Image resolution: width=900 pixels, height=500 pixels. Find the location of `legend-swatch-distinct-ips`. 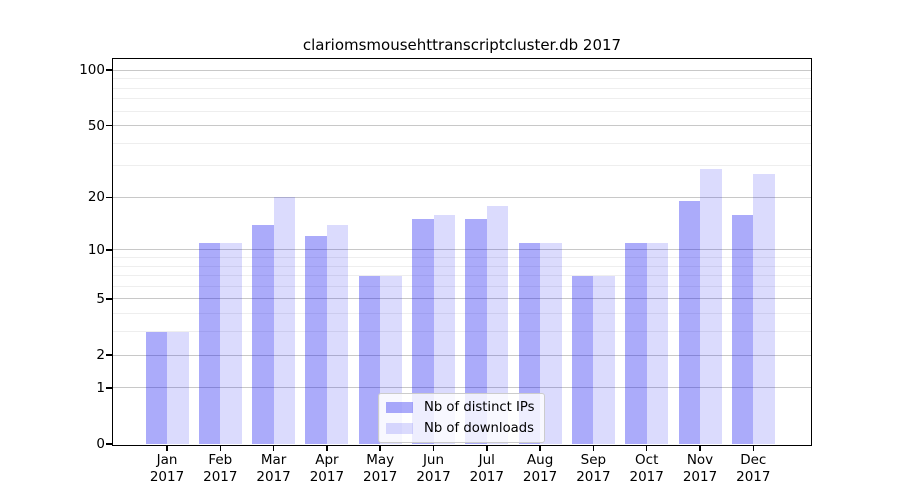

legend-swatch-distinct-ips is located at coordinates (399, 407).